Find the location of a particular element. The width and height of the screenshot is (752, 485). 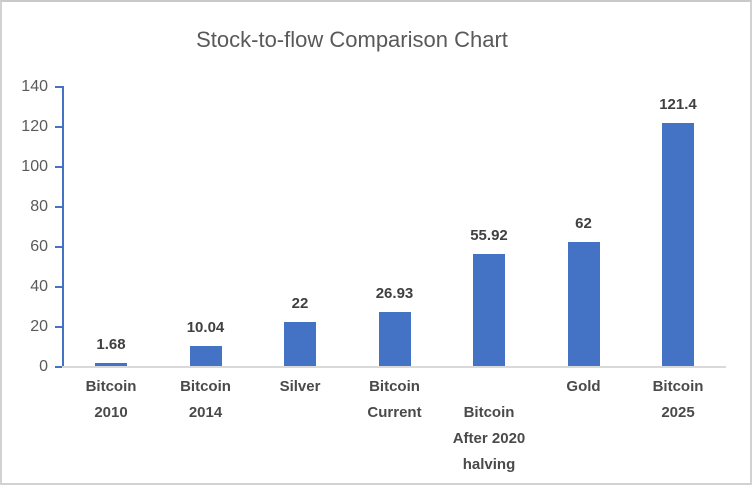

bar-silver is located at coordinates (300, 344).